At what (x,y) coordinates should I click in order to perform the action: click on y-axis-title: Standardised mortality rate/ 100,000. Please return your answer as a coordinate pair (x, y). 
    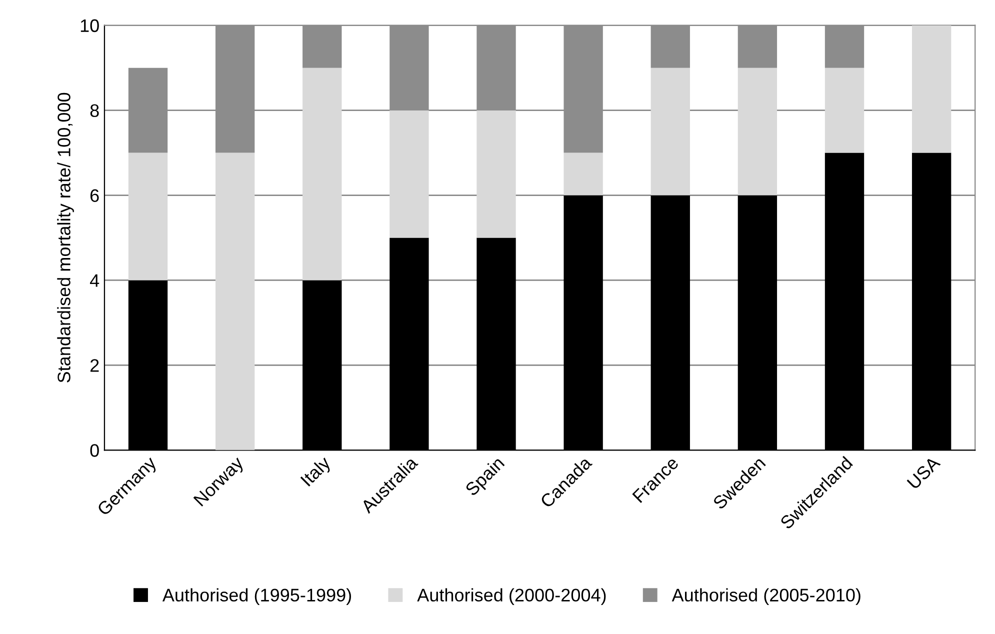
    Looking at the image, I should click on (65, 237).